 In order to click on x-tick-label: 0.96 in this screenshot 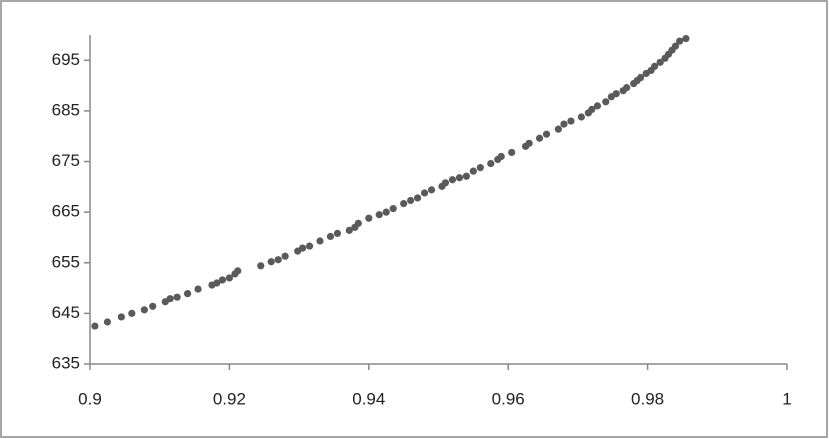, I will do `click(508, 398)`.